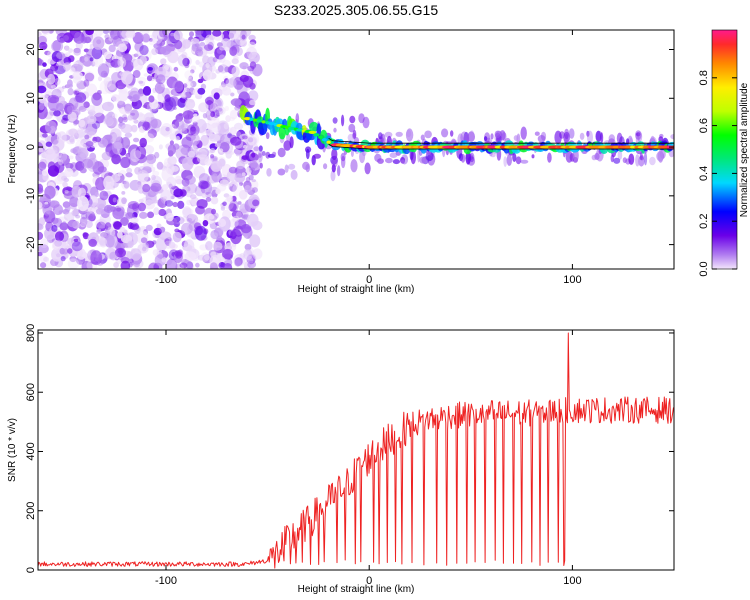 This screenshot has height=600, width=750. Describe the element at coordinates (166, 280) in the screenshot. I see `spectrogram-x-tick-label: -100` at that location.